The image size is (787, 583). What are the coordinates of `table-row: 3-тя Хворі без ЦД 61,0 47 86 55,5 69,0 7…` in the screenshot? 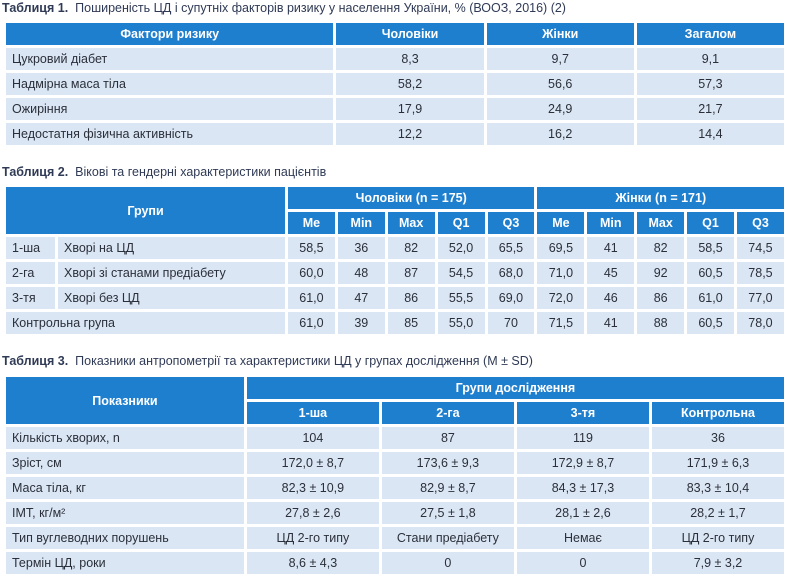 It's located at (395, 298).